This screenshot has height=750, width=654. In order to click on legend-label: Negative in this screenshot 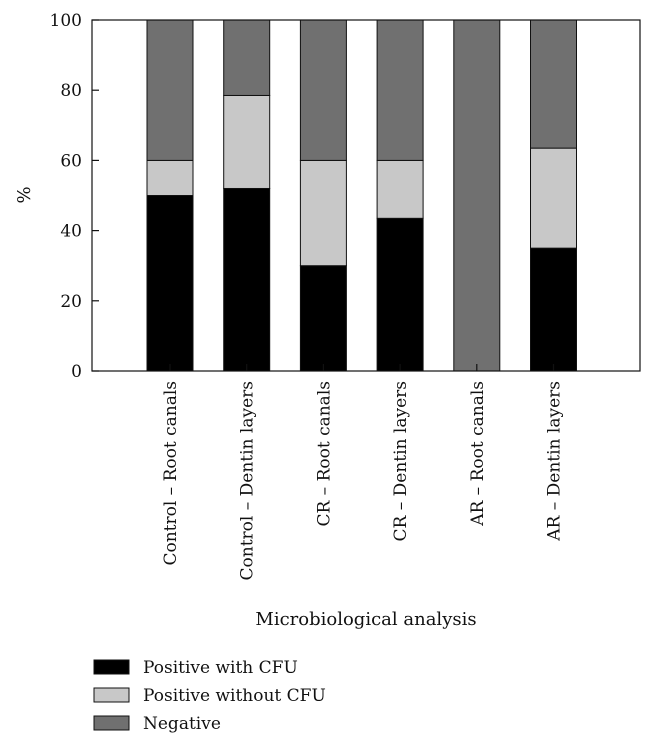, I will do `click(182, 724)`.